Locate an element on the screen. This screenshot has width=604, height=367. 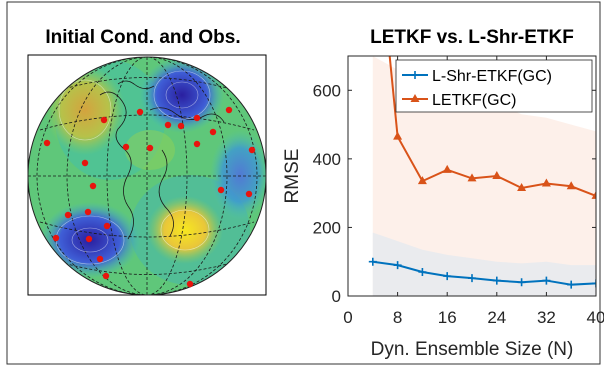
y-tick-label: 200 is located at coordinates (327, 227).